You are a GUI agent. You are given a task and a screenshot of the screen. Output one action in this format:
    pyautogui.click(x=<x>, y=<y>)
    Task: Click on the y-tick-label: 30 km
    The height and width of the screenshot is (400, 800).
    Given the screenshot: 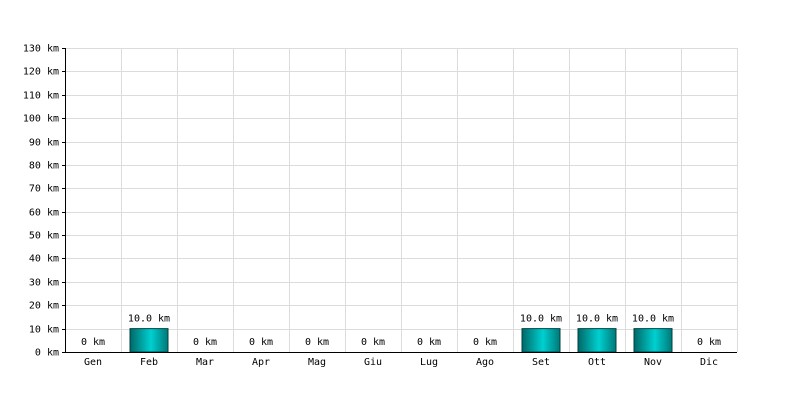 What is the action you would take?
    pyautogui.click(x=44, y=283)
    